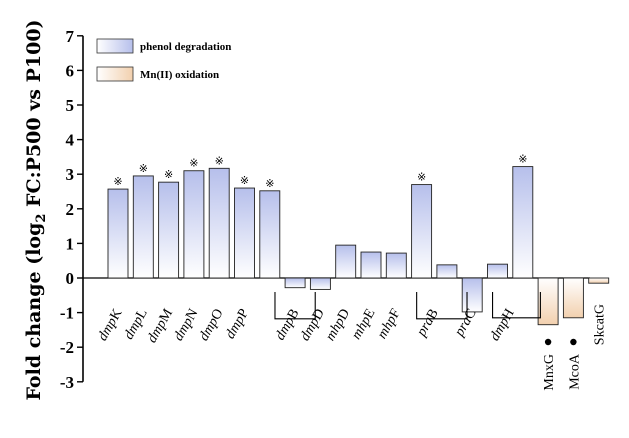 The image size is (629, 438). I want to click on y-tick-label: -2, so click(67, 347).